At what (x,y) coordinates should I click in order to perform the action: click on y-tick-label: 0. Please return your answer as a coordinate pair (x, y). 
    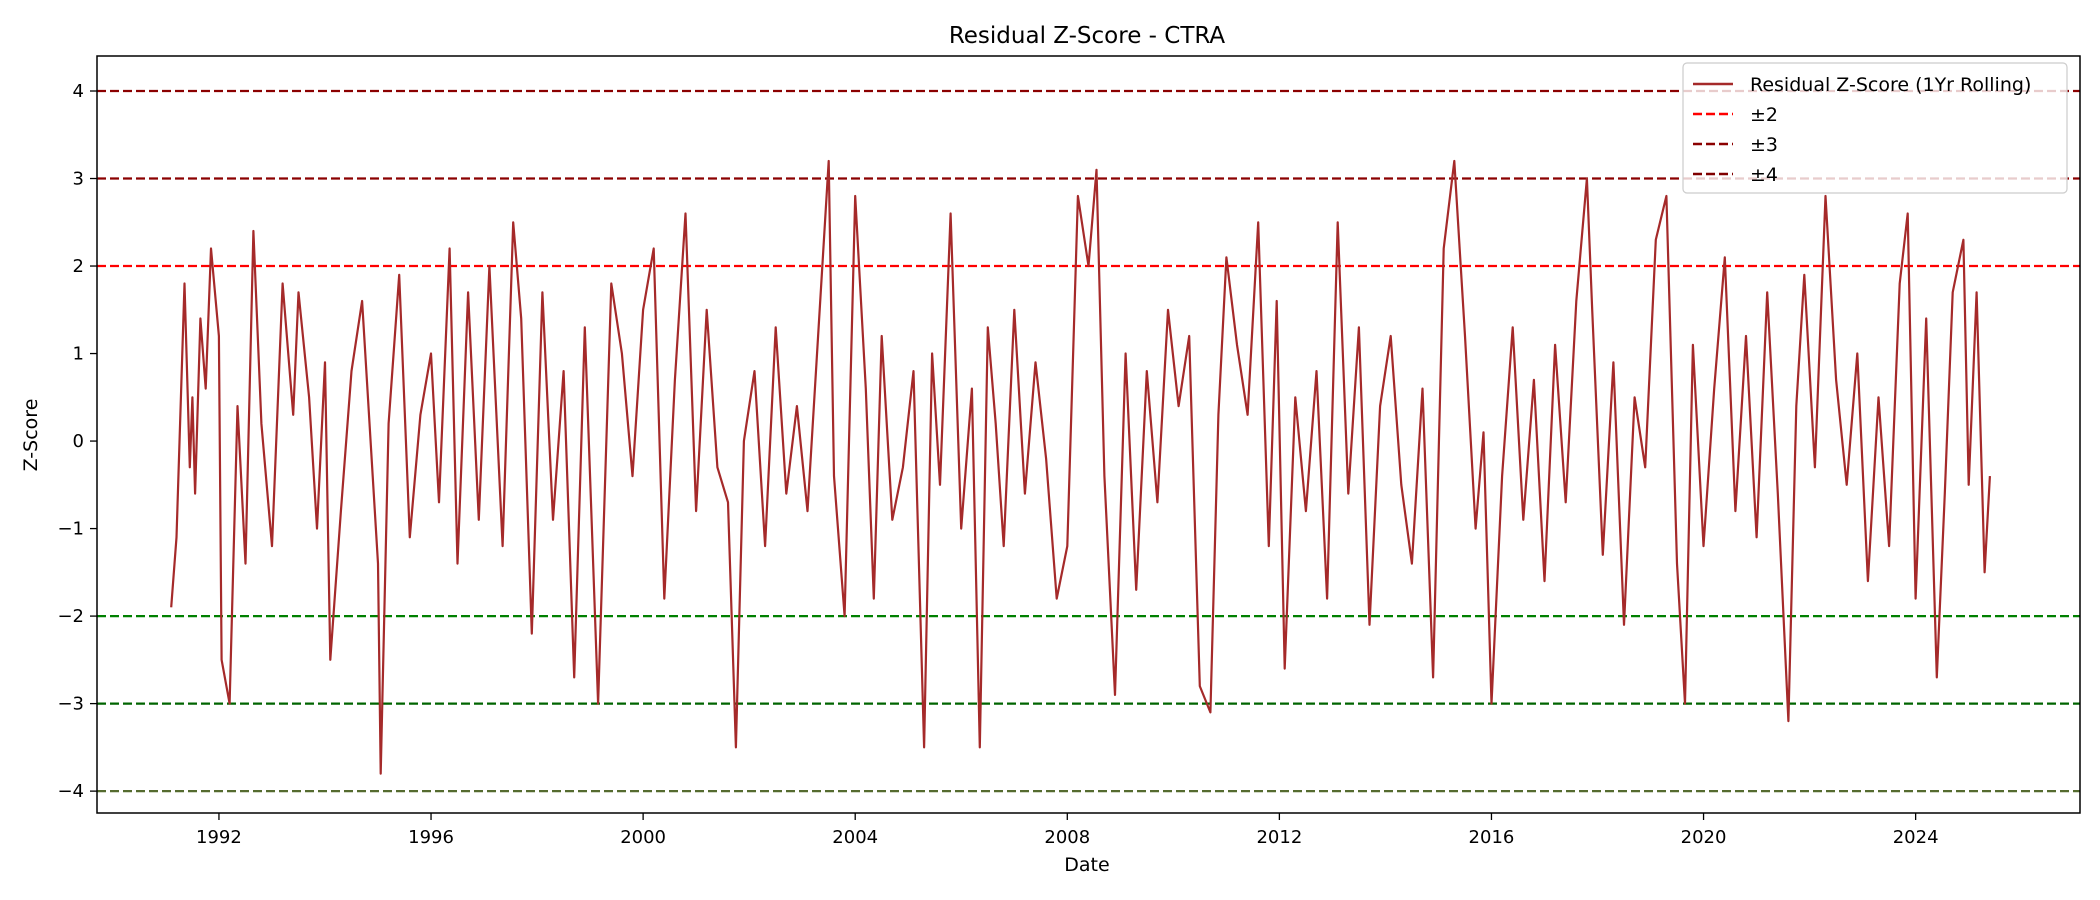
    Looking at the image, I should click on (78, 441).